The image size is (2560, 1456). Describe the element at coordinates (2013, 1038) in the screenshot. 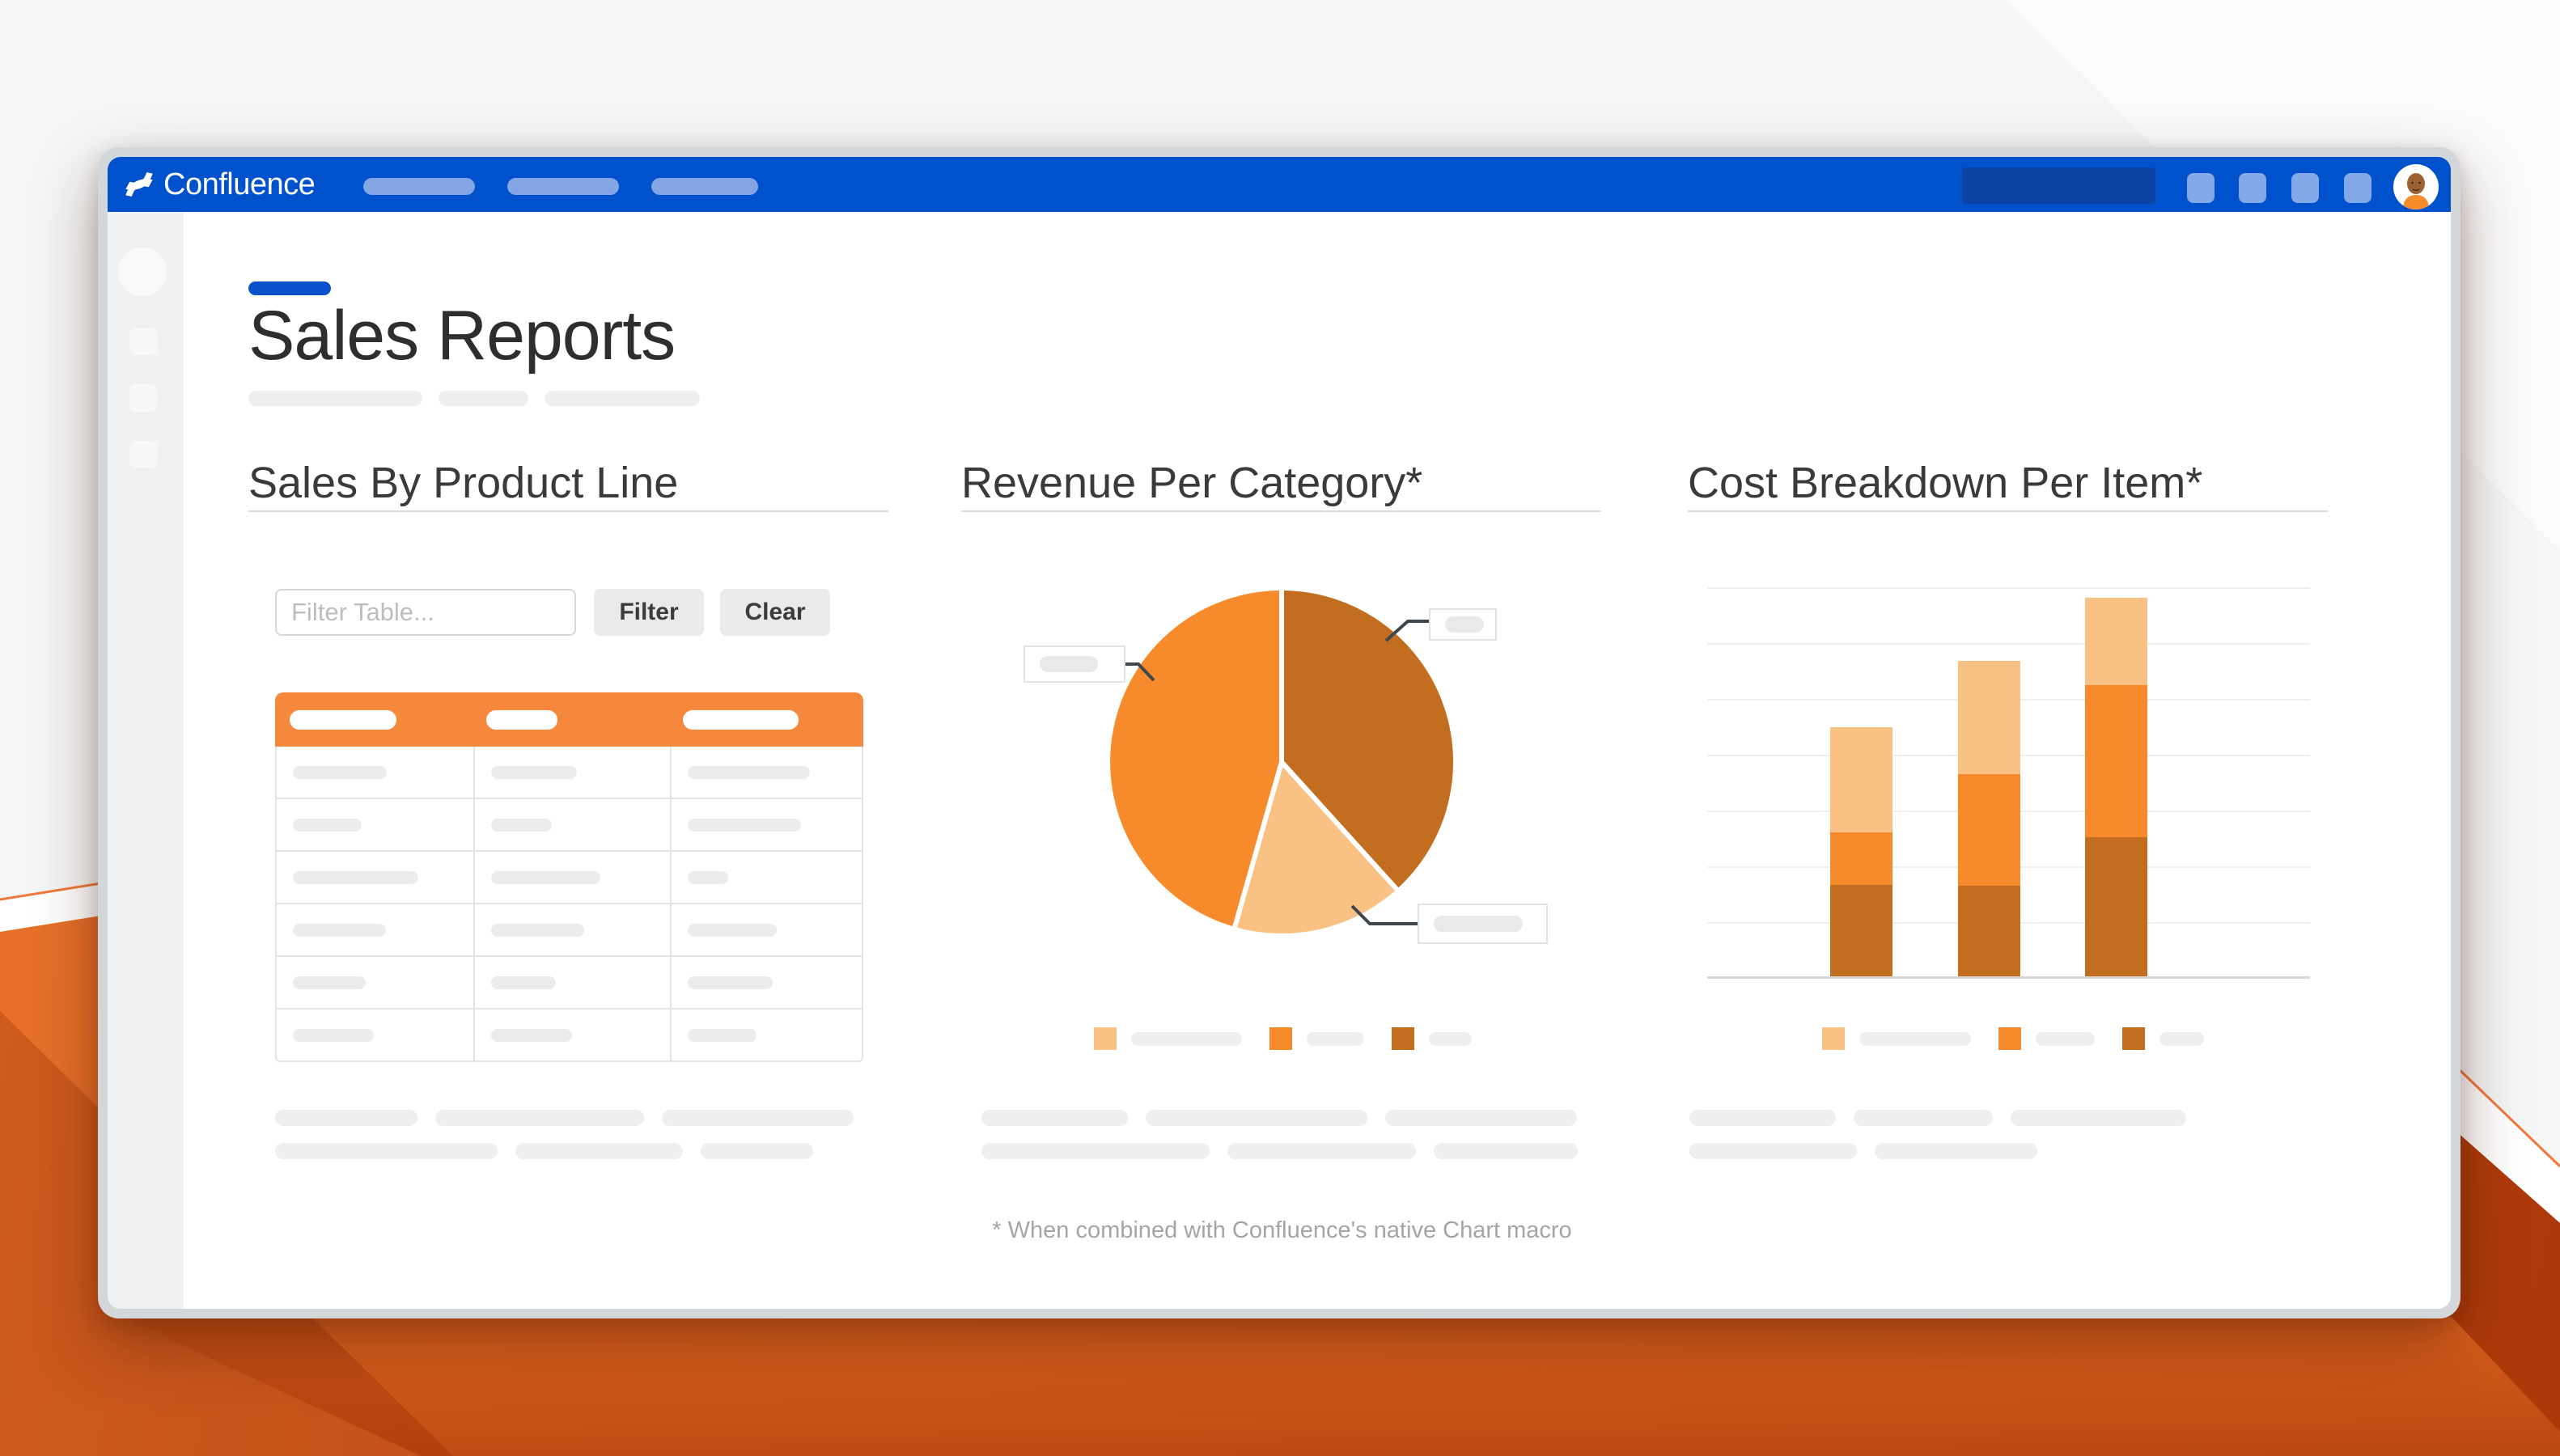

I see `bar-legend` at that location.